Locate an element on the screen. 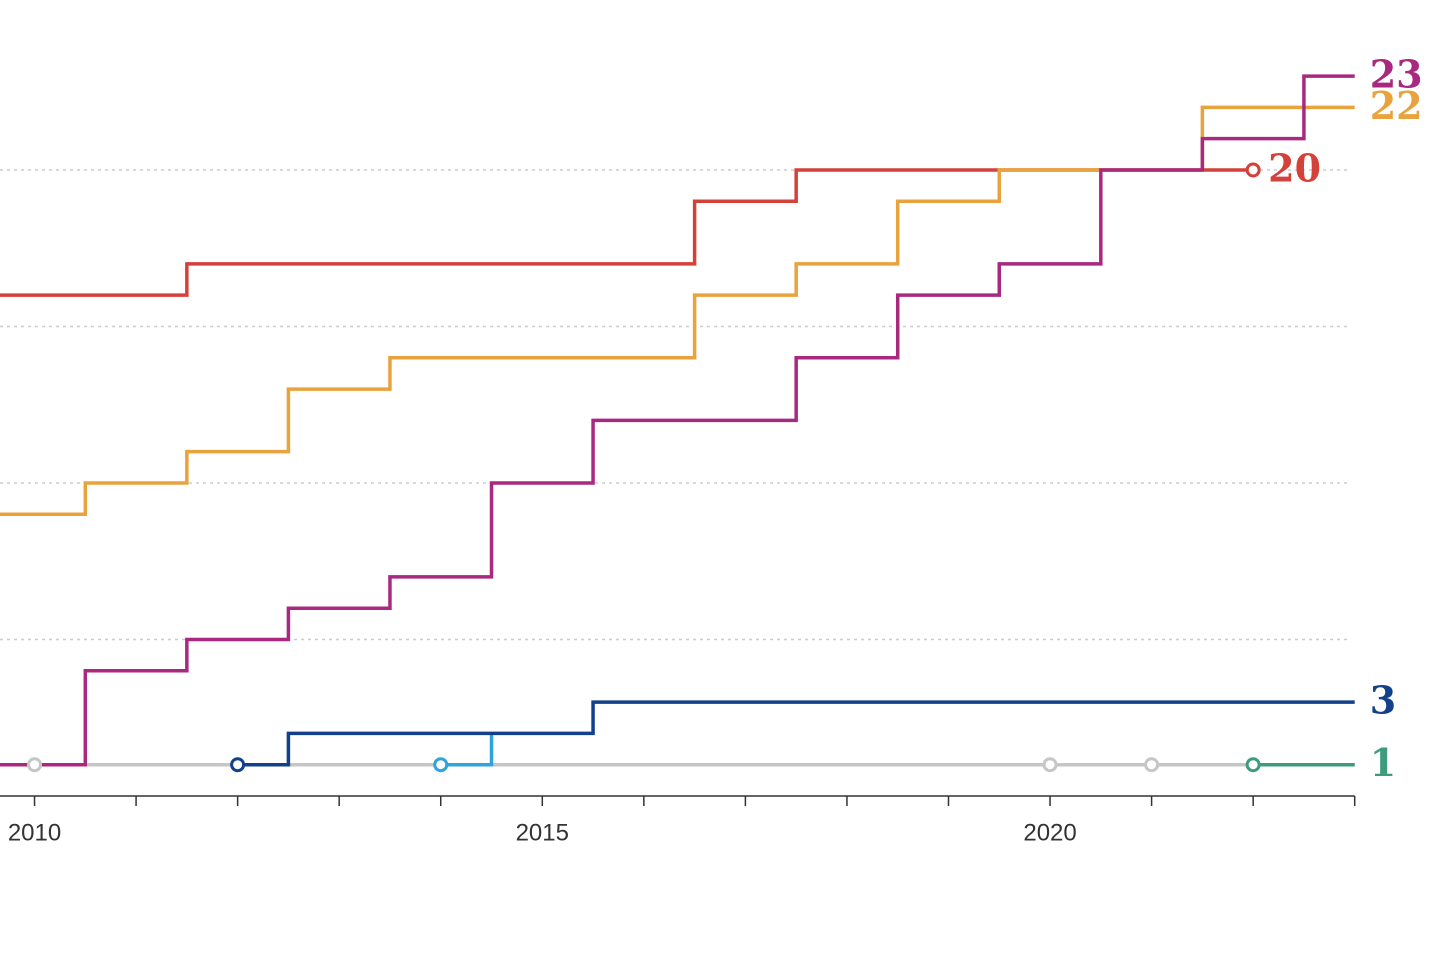  end-label: 1 is located at coordinates (1383, 762).